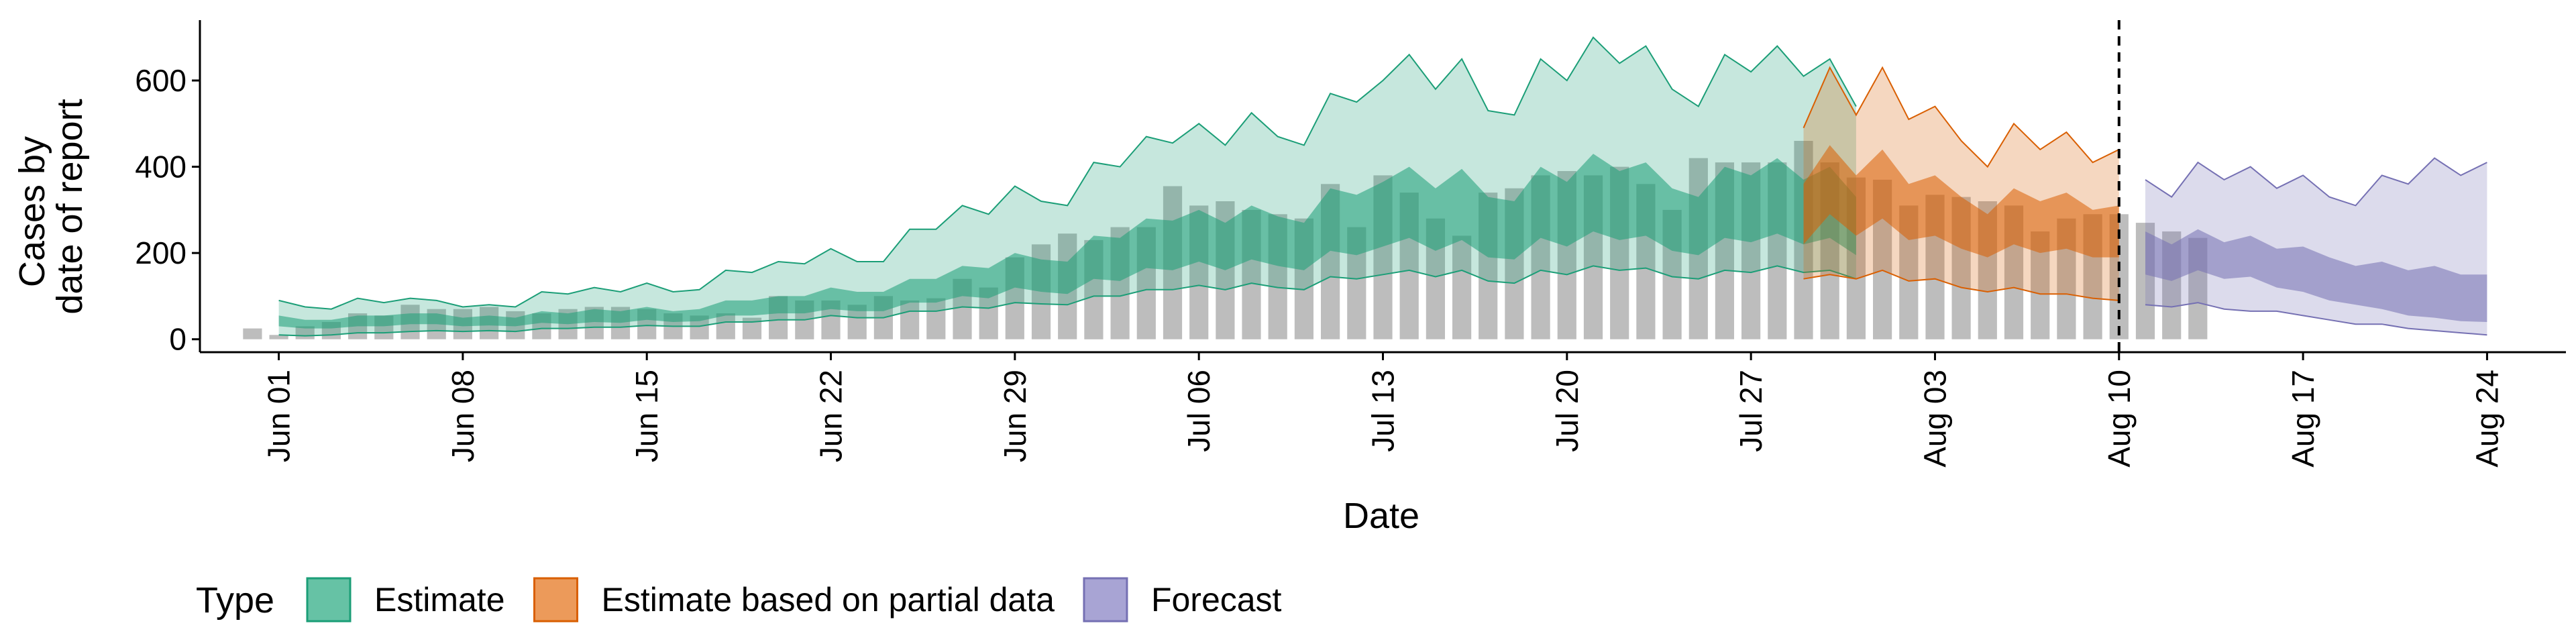 The height and width of the screenshot is (644, 2576). Describe the element at coordinates (1935, 419) in the screenshot. I see `x-tick-label: Aug 03` at that location.